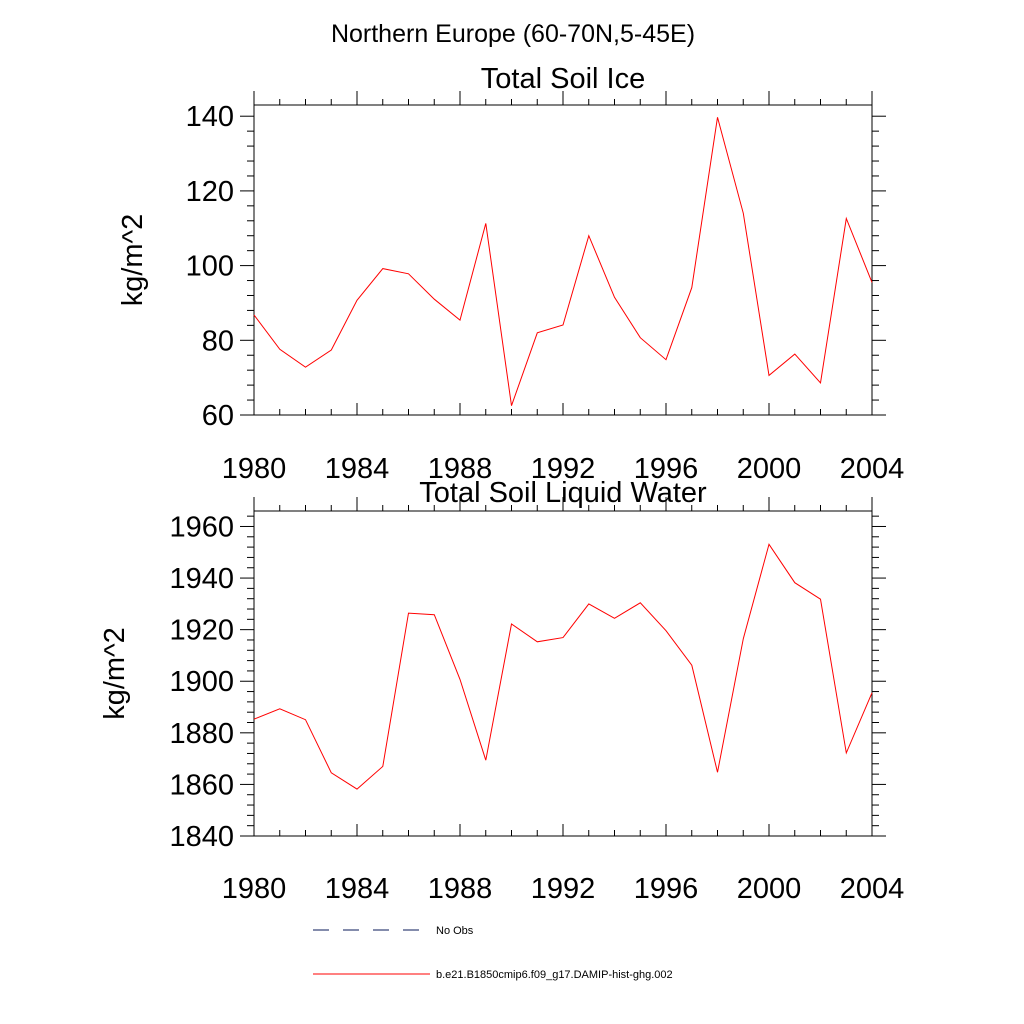  I want to click on y-tick-label: 1900, so click(201, 682).